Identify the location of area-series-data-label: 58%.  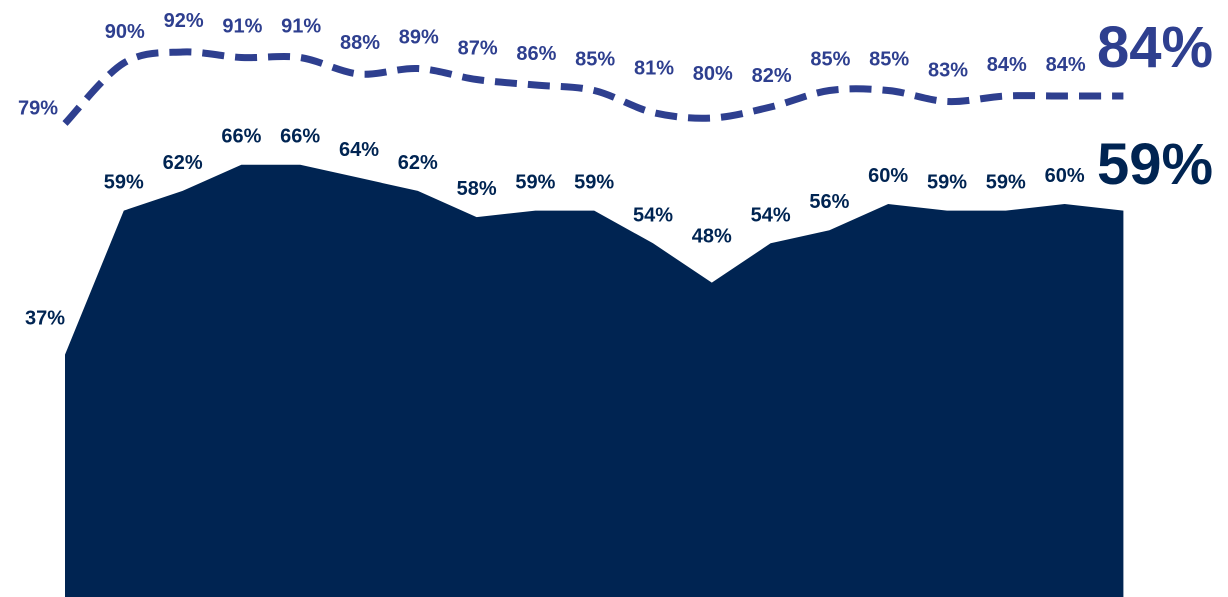
(477, 189).